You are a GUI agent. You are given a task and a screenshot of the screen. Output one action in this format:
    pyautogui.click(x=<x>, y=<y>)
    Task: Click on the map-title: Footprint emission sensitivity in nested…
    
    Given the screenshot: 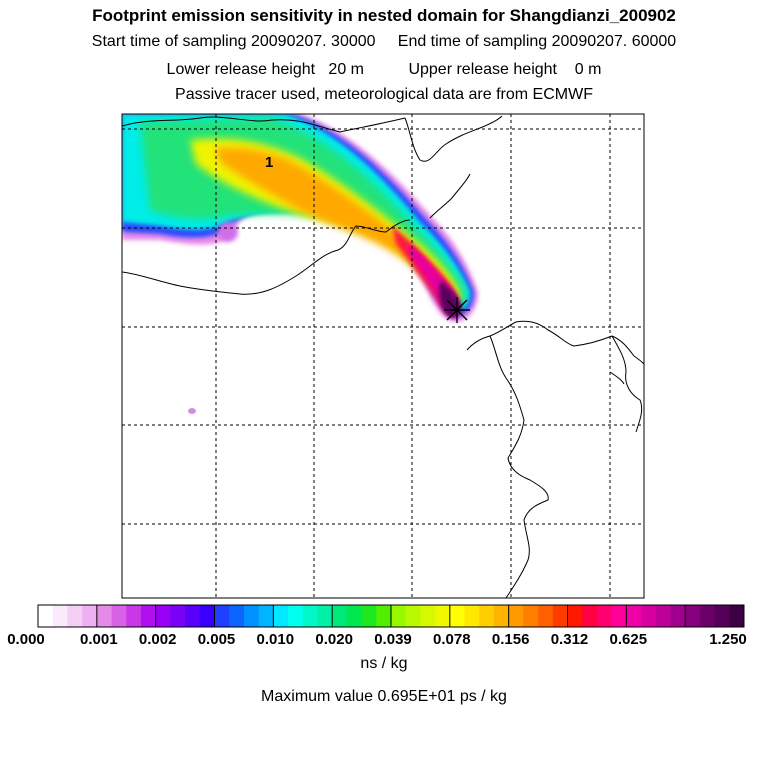 What is the action you would take?
    pyautogui.click(x=384, y=15)
    